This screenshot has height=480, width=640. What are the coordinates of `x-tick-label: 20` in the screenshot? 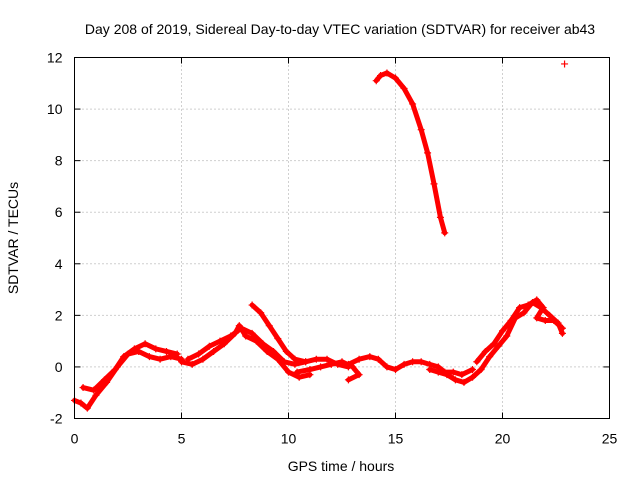 It's located at (503, 439).